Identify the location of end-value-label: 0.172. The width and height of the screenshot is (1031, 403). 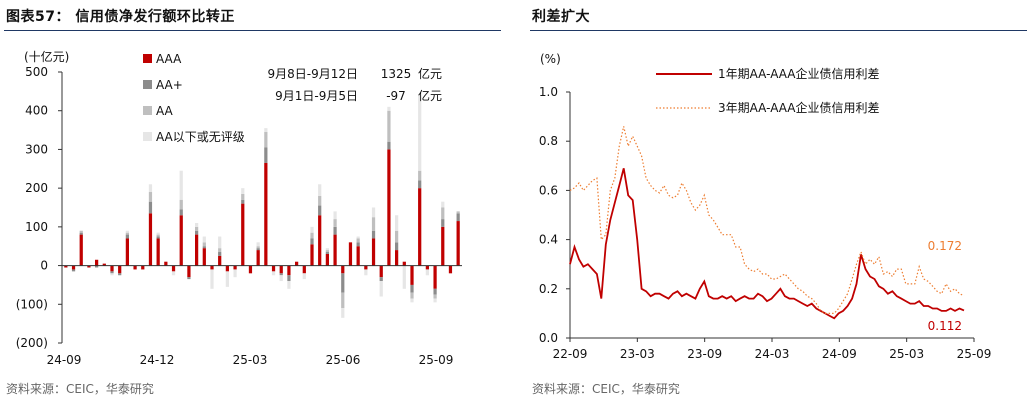
(945, 246).